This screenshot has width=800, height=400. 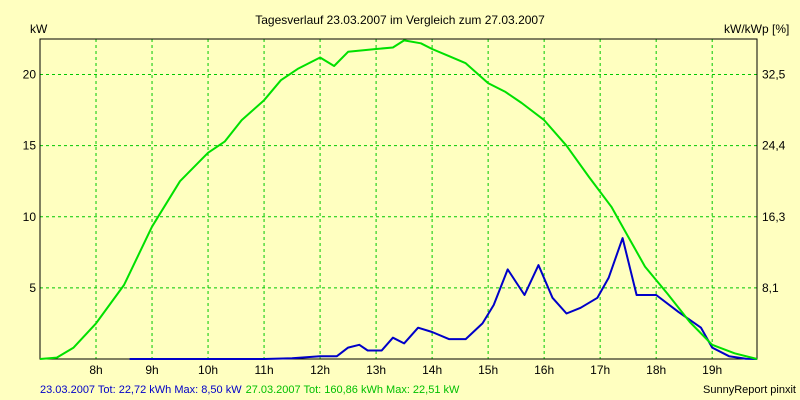 I want to click on y-tick-label-right: 16,3, so click(x=774, y=217).